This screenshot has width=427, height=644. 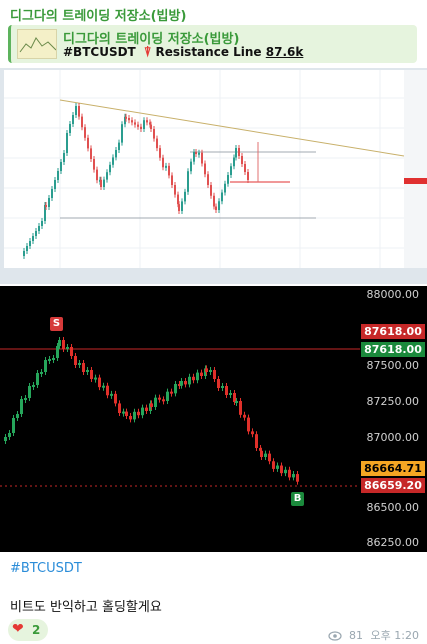 What do you see at coordinates (393, 331) in the screenshot?
I see `resistance-price-tag: 87618.00` at bounding box center [393, 331].